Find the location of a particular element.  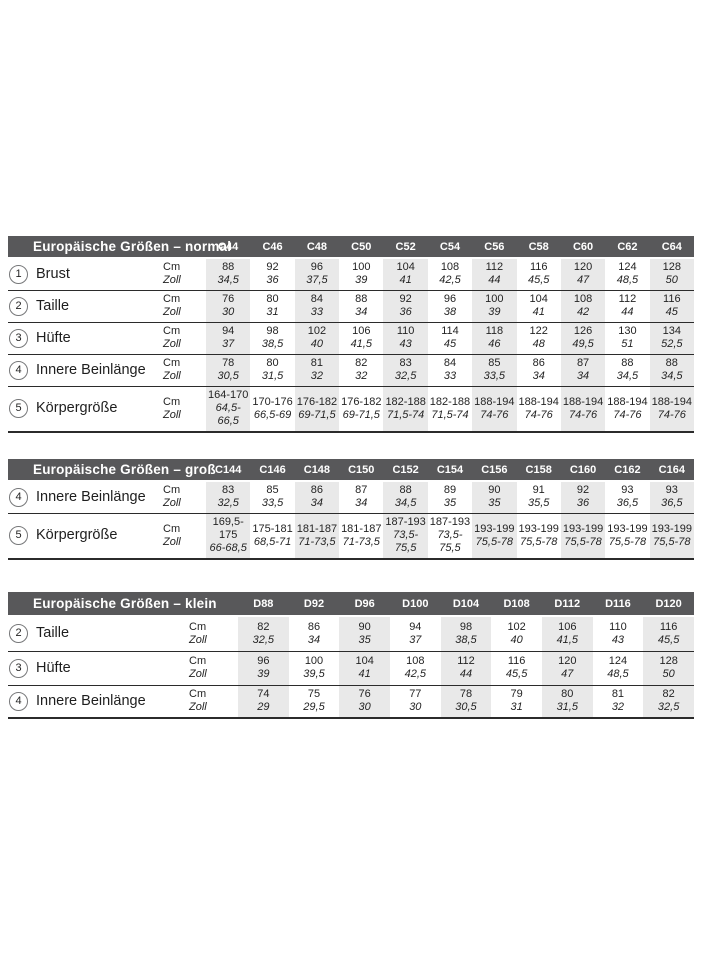

table-title: Europäische Größen – normal is located at coordinates (119, 247).